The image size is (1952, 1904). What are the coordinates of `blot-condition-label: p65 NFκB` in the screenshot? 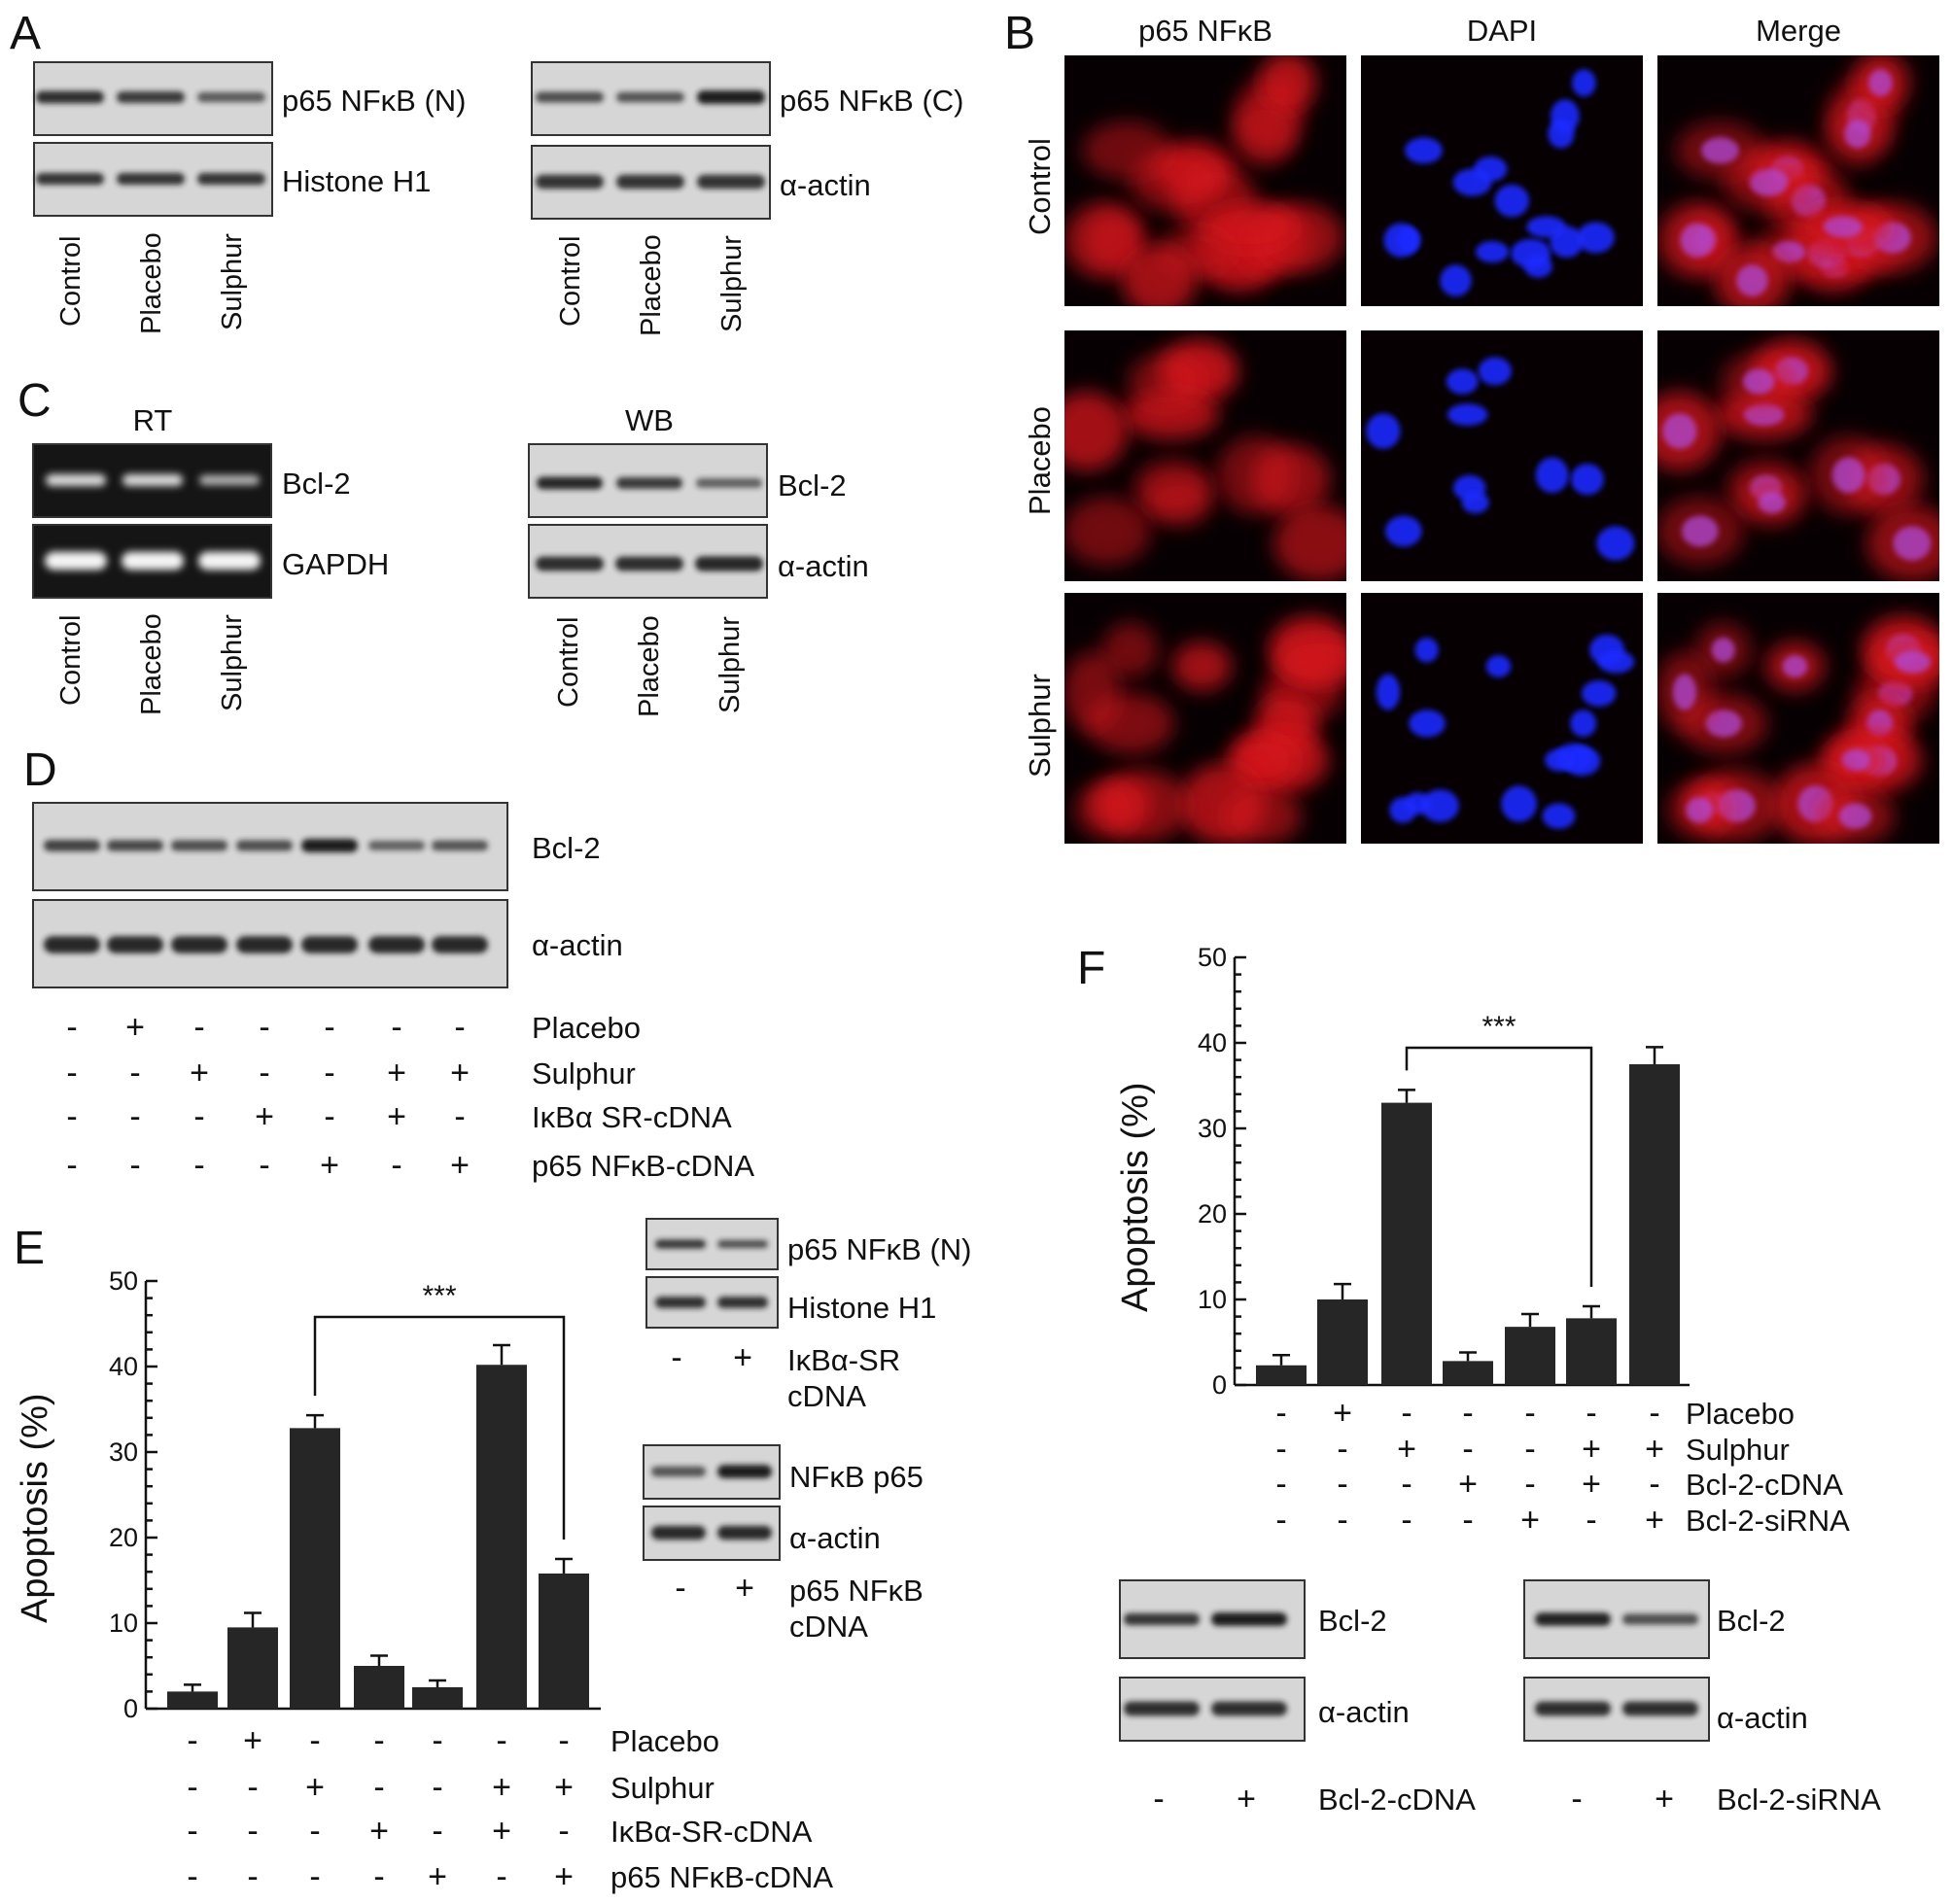 It's located at (857, 1591).